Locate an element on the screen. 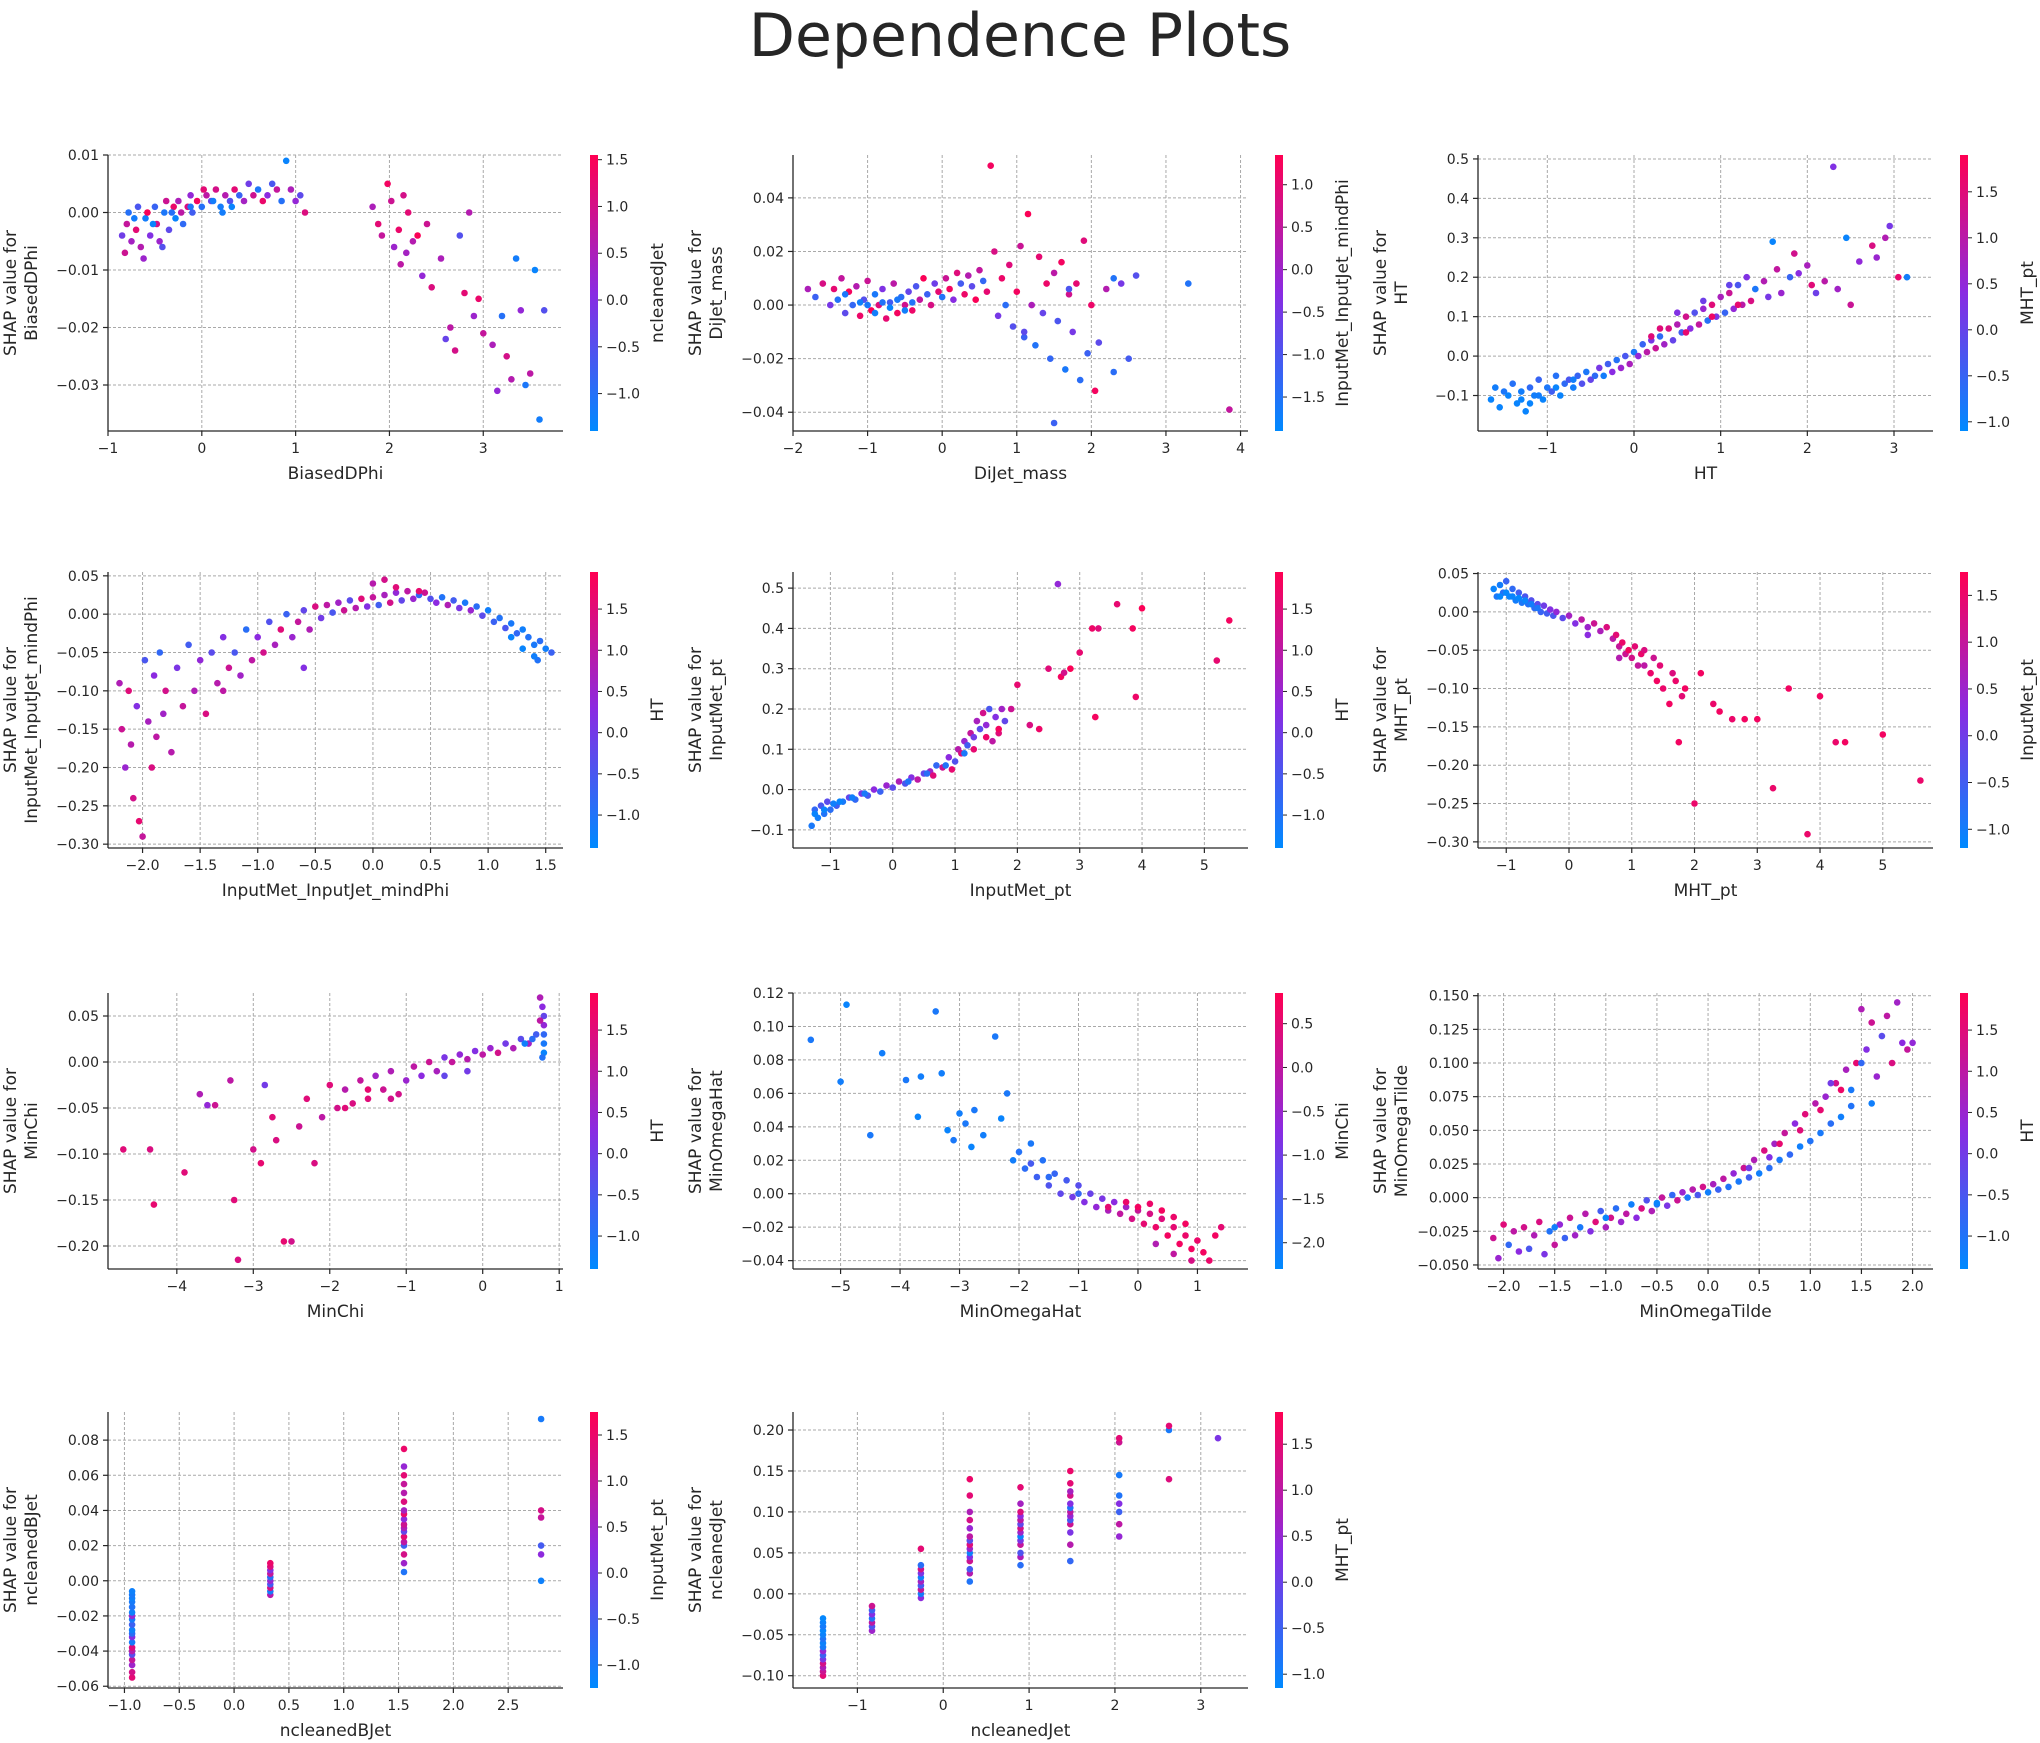 The width and height of the screenshot is (2040, 1743). y-tick-label: 0.000 is located at coordinates (1449, 1199).